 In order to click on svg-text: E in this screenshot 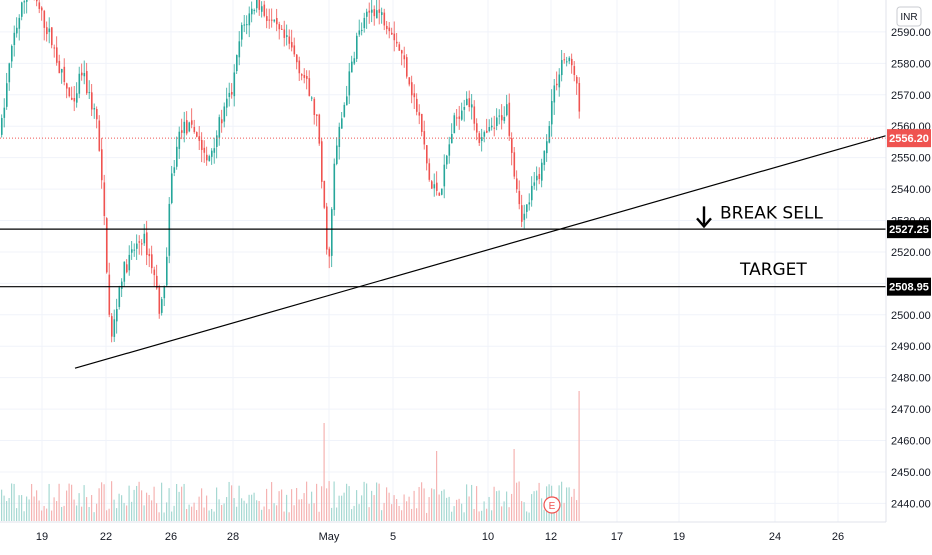, I will do `click(552, 506)`.